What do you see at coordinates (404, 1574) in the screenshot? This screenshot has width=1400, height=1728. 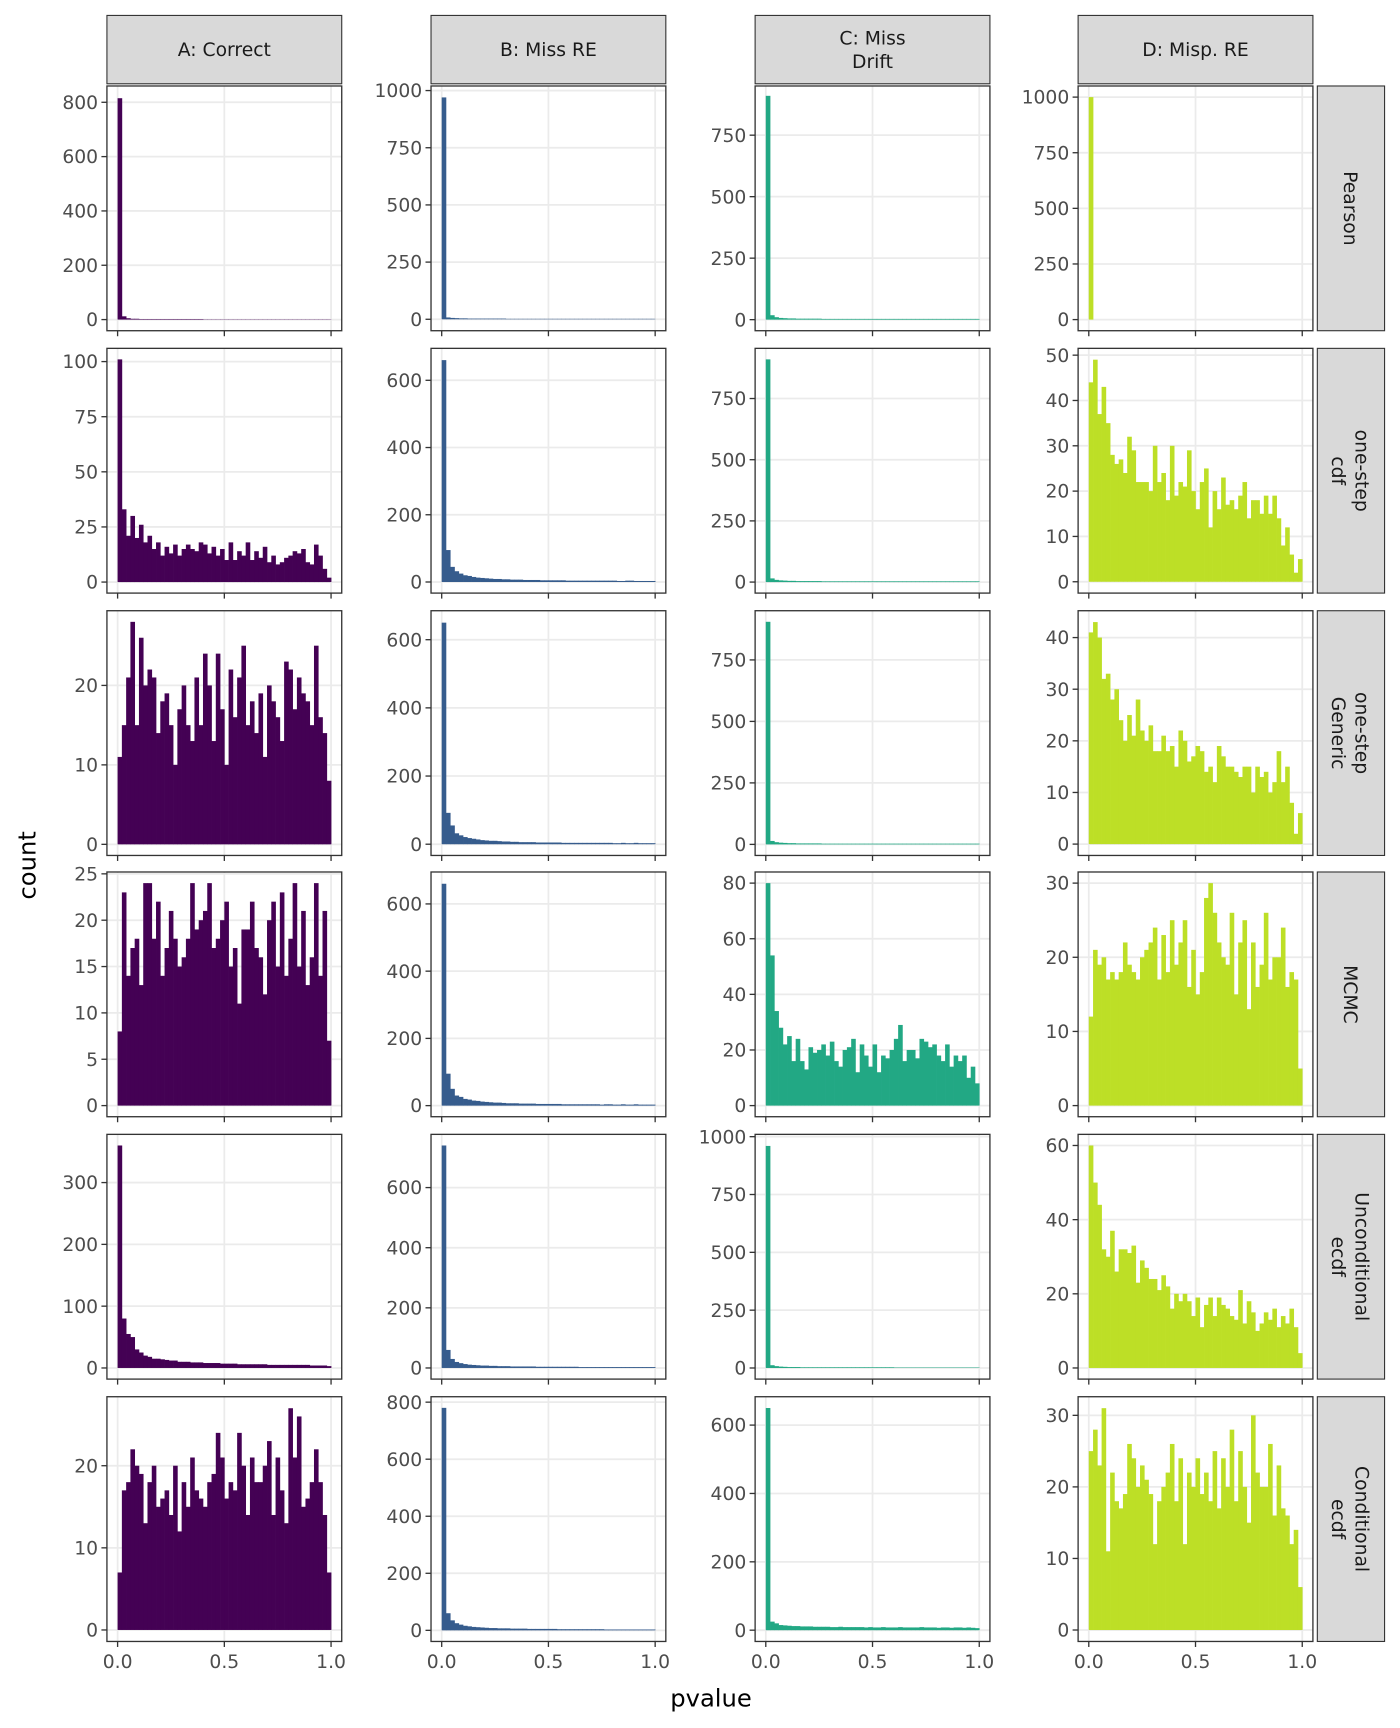 I see `y-tick-label: 200` at bounding box center [404, 1574].